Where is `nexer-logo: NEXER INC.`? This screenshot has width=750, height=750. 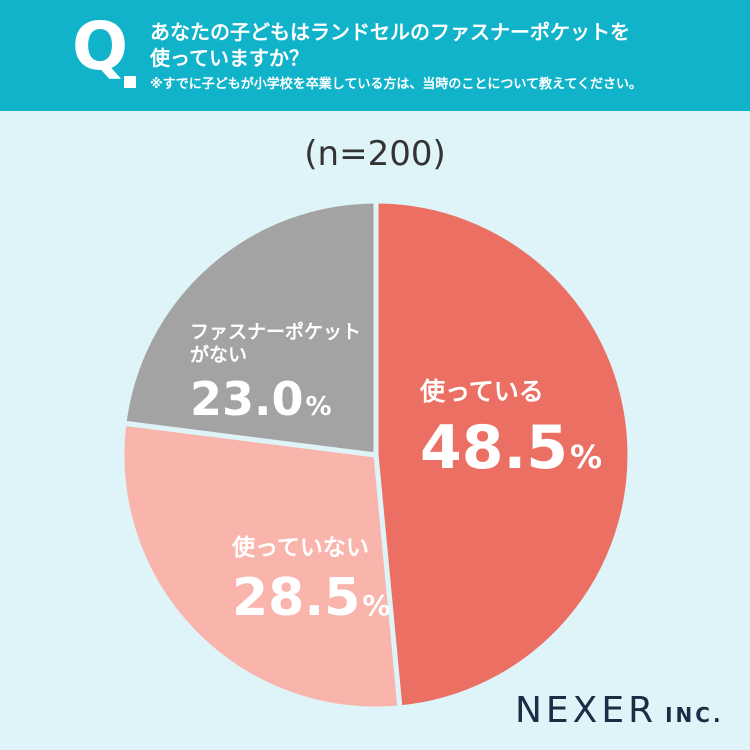 nexer-logo: NEXER INC. is located at coordinates (619, 710).